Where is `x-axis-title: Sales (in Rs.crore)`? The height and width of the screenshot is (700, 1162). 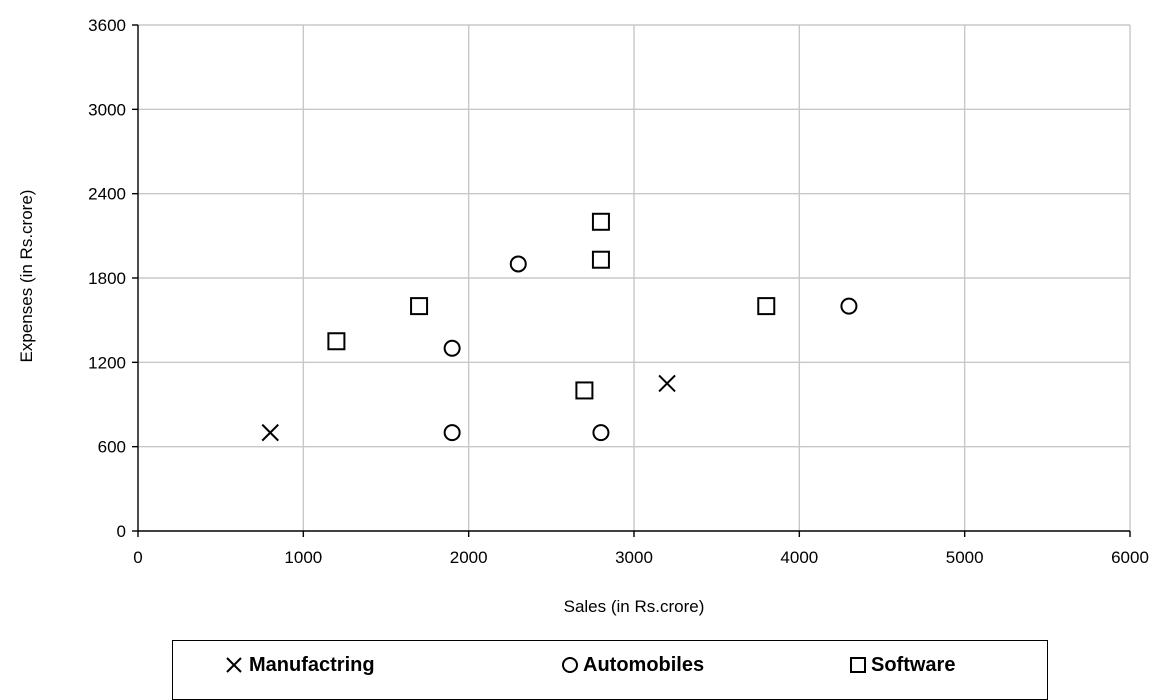
x-axis-title: Sales (in Rs.crore) is located at coordinates (634, 606).